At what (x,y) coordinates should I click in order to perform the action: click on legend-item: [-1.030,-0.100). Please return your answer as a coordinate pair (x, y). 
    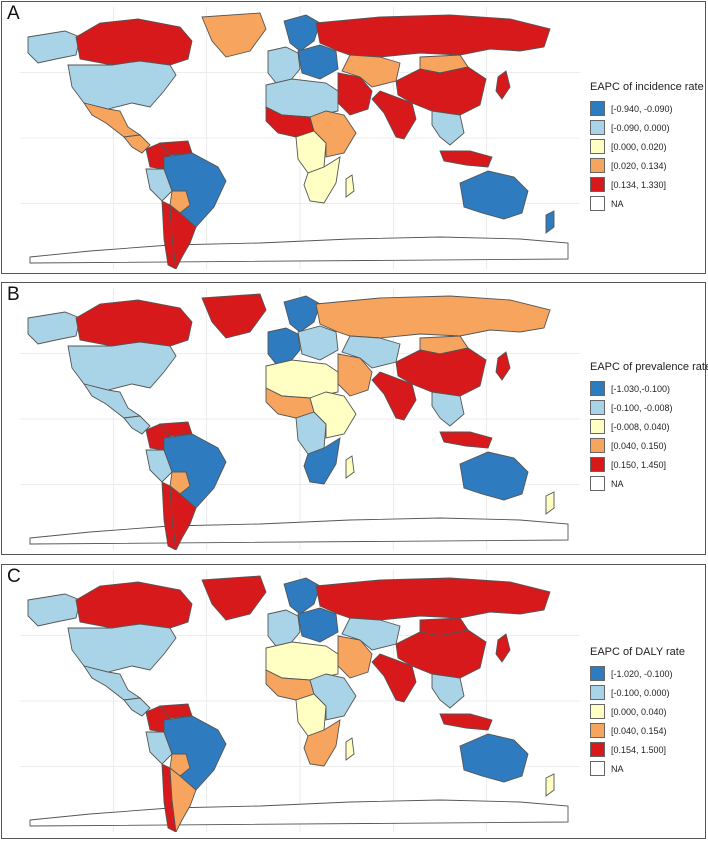
    Looking at the image, I should click on (649, 388).